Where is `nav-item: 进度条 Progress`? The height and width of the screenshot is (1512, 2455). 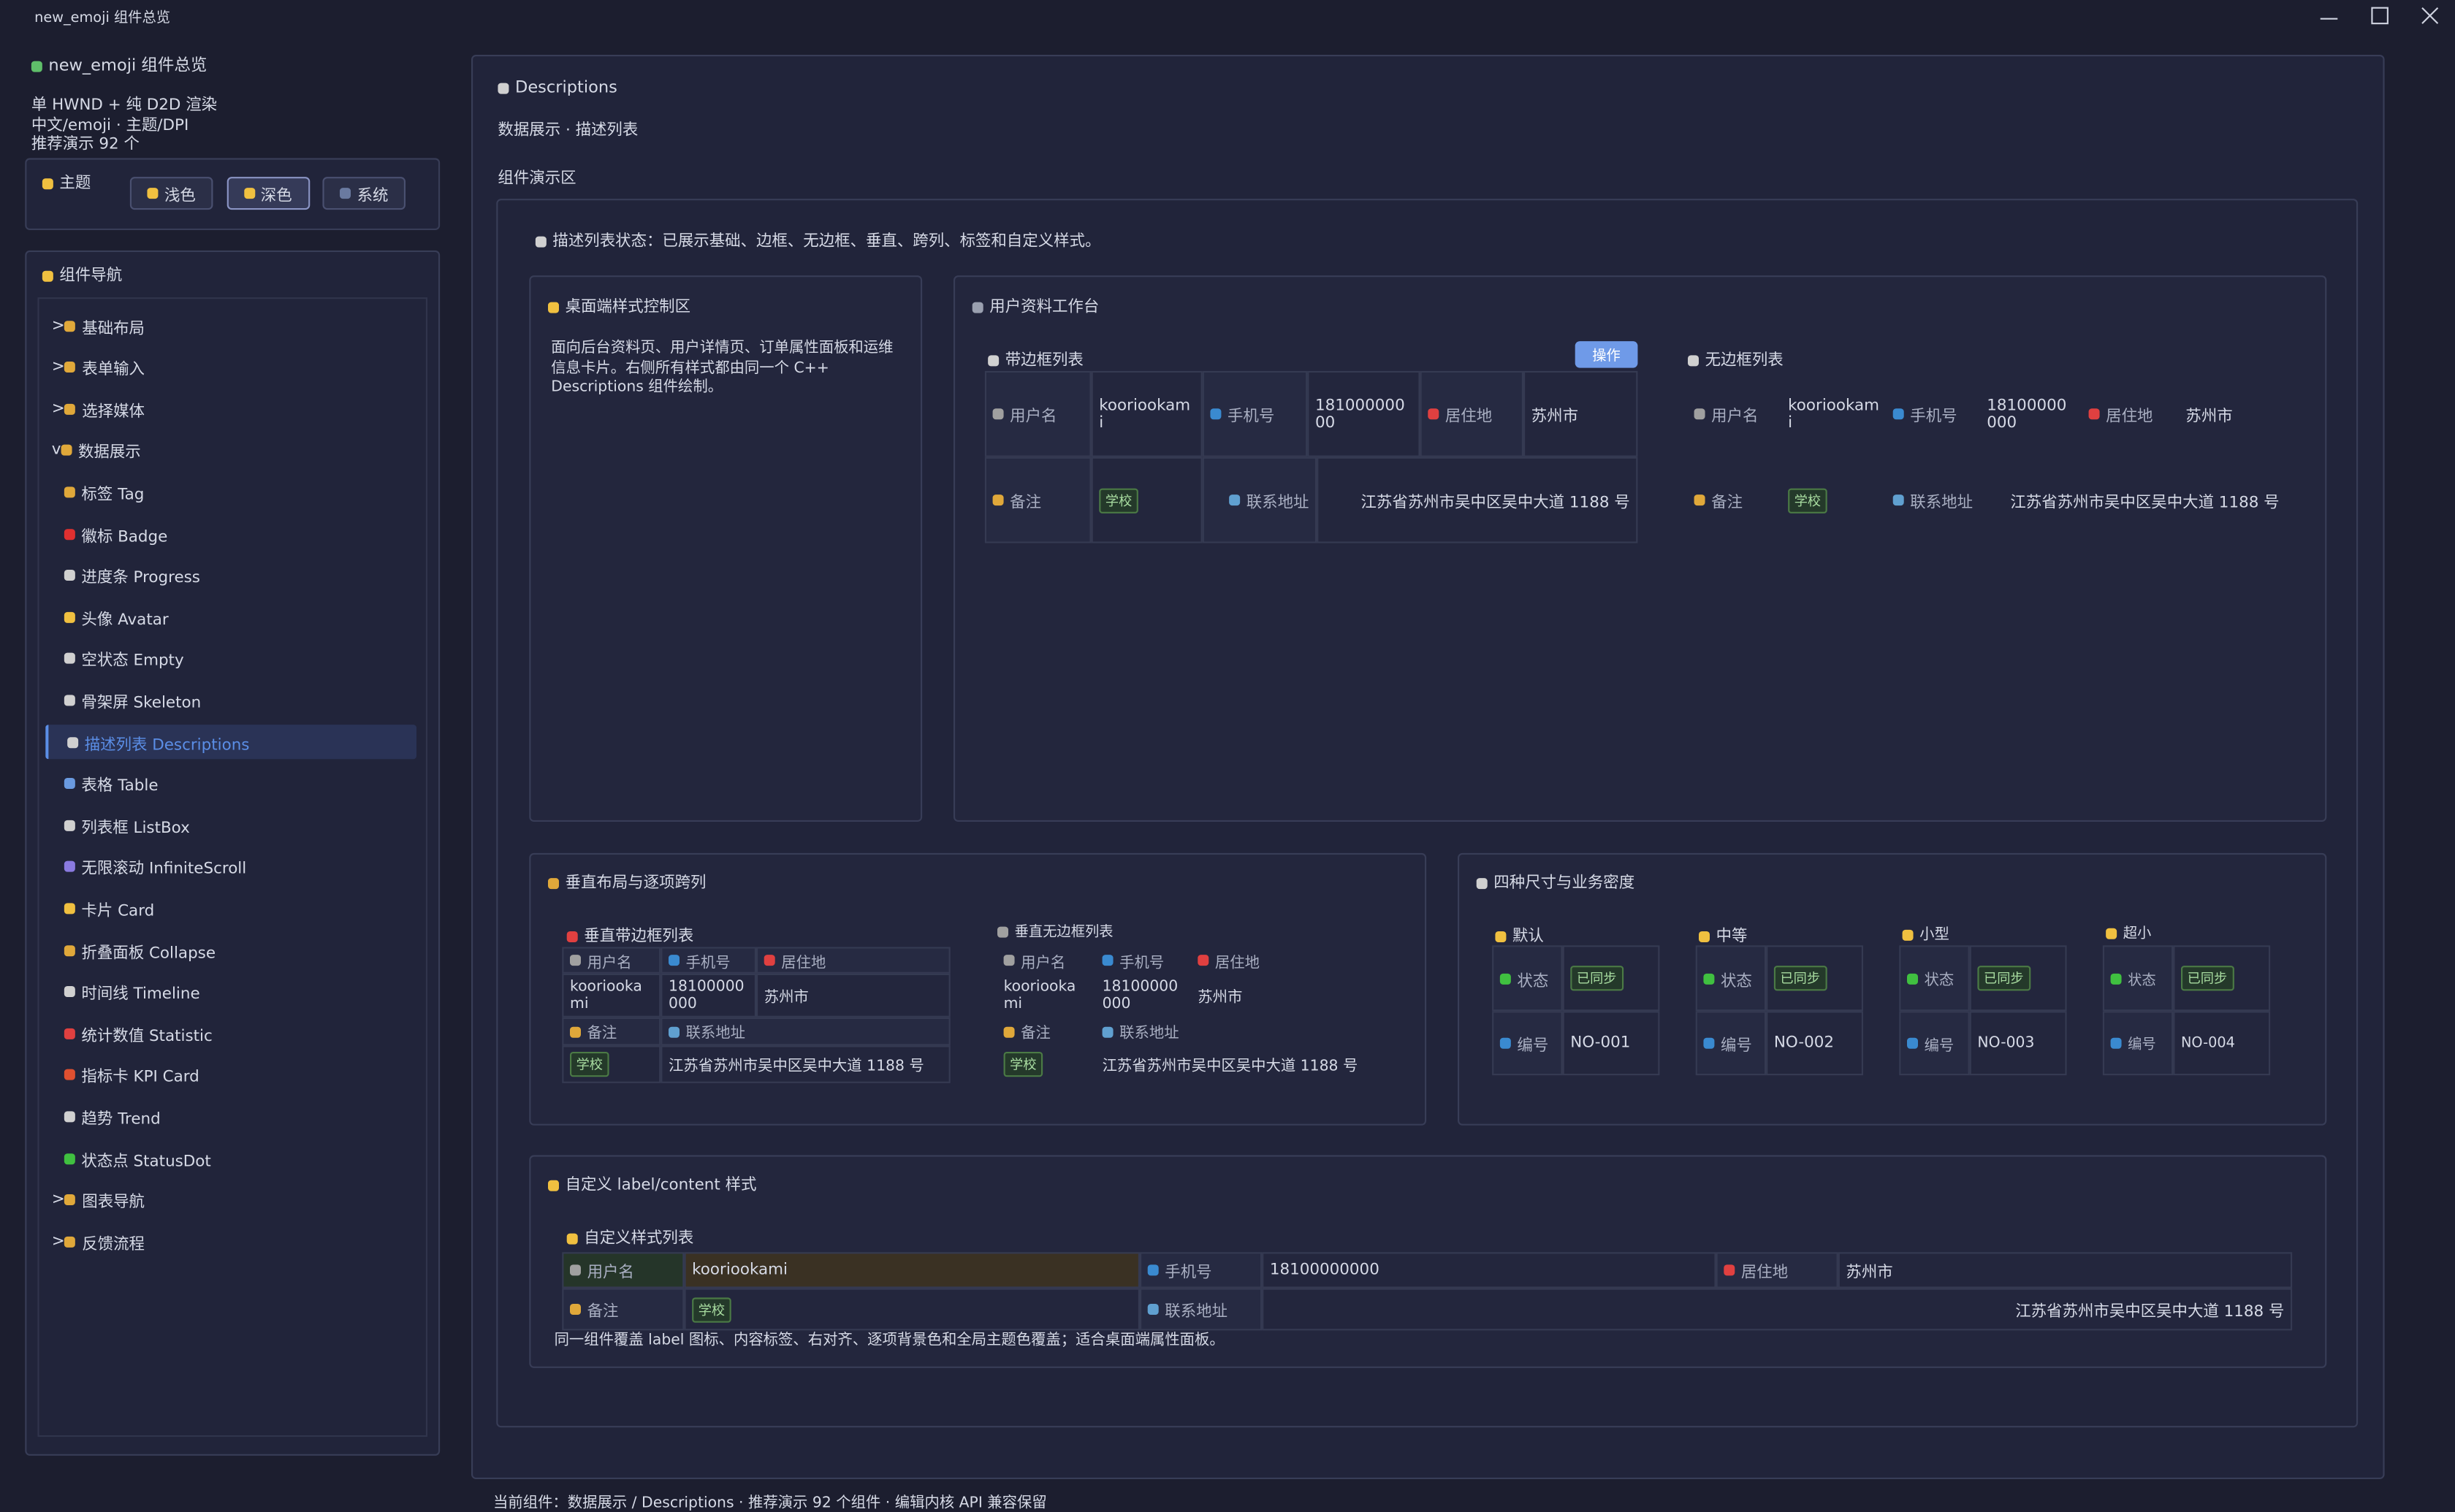 nav-item: 进度条 Progress is located at coordinates (230, 575).